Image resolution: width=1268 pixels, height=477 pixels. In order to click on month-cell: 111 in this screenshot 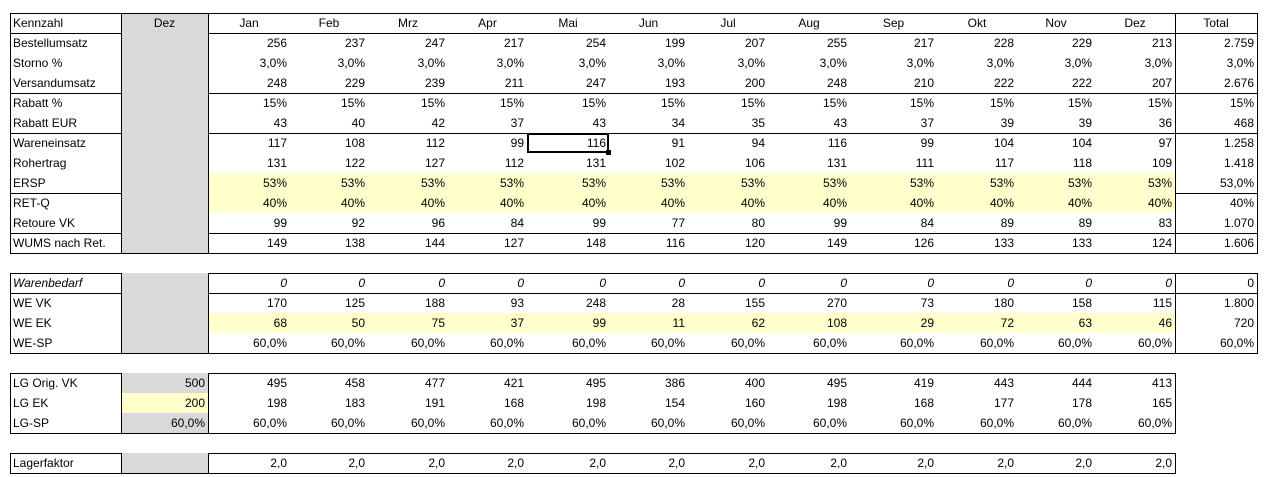, I will do `click(924, 163)`.